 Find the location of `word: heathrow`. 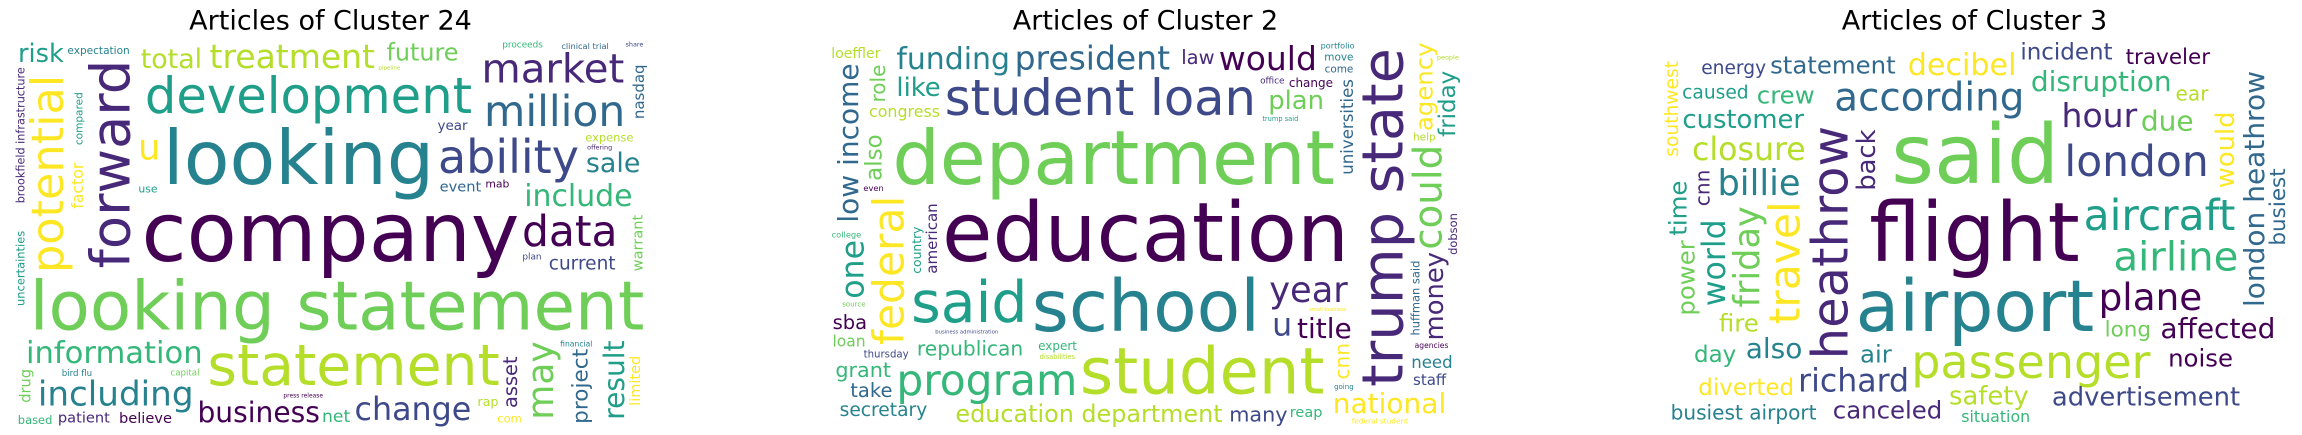

word: heathrow is located at coordinates (1830, 242).